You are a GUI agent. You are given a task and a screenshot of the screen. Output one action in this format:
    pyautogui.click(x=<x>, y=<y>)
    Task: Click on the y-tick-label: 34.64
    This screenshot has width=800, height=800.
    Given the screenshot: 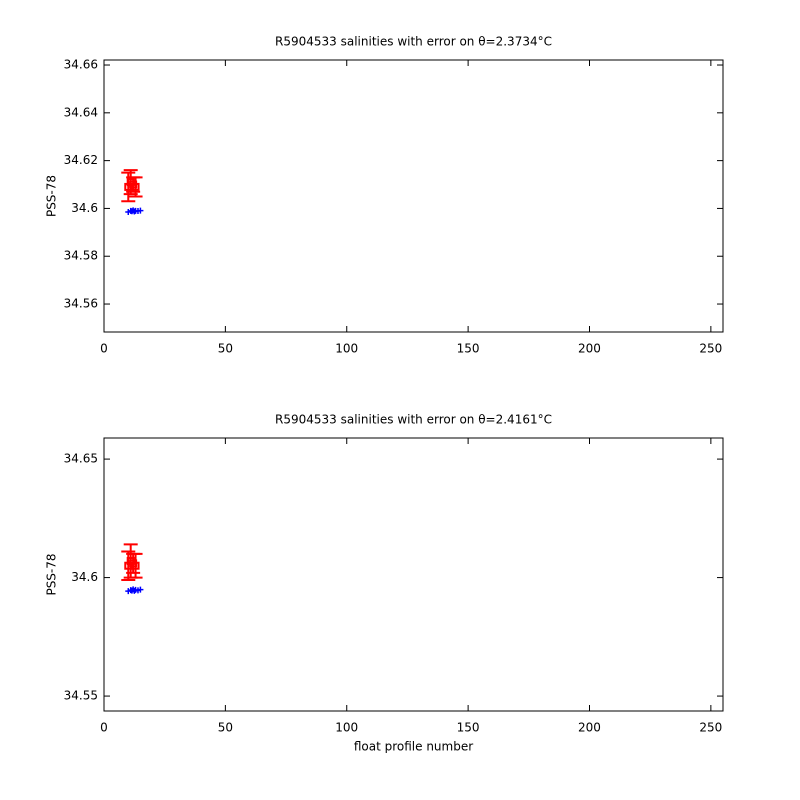 What is the action you would take?
    pyautogui.click(x=81, y=112)
    